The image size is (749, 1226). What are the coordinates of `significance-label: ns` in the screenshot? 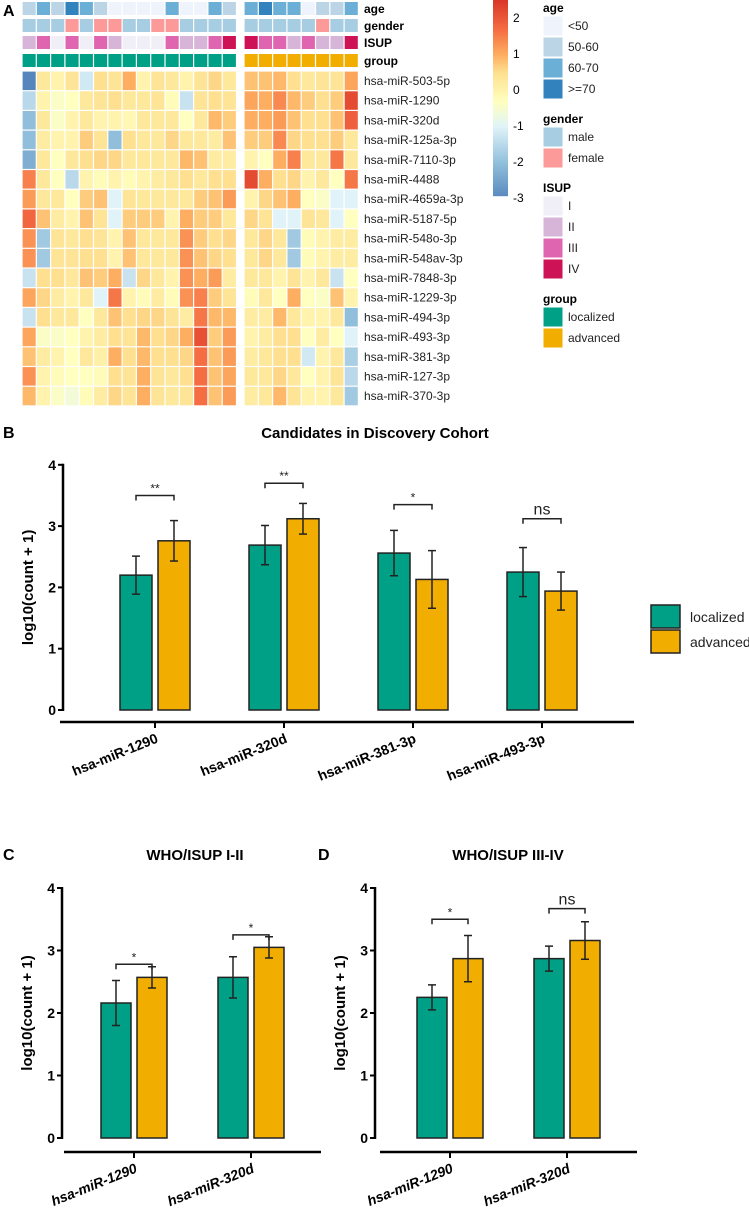 It's located at (567, 900).